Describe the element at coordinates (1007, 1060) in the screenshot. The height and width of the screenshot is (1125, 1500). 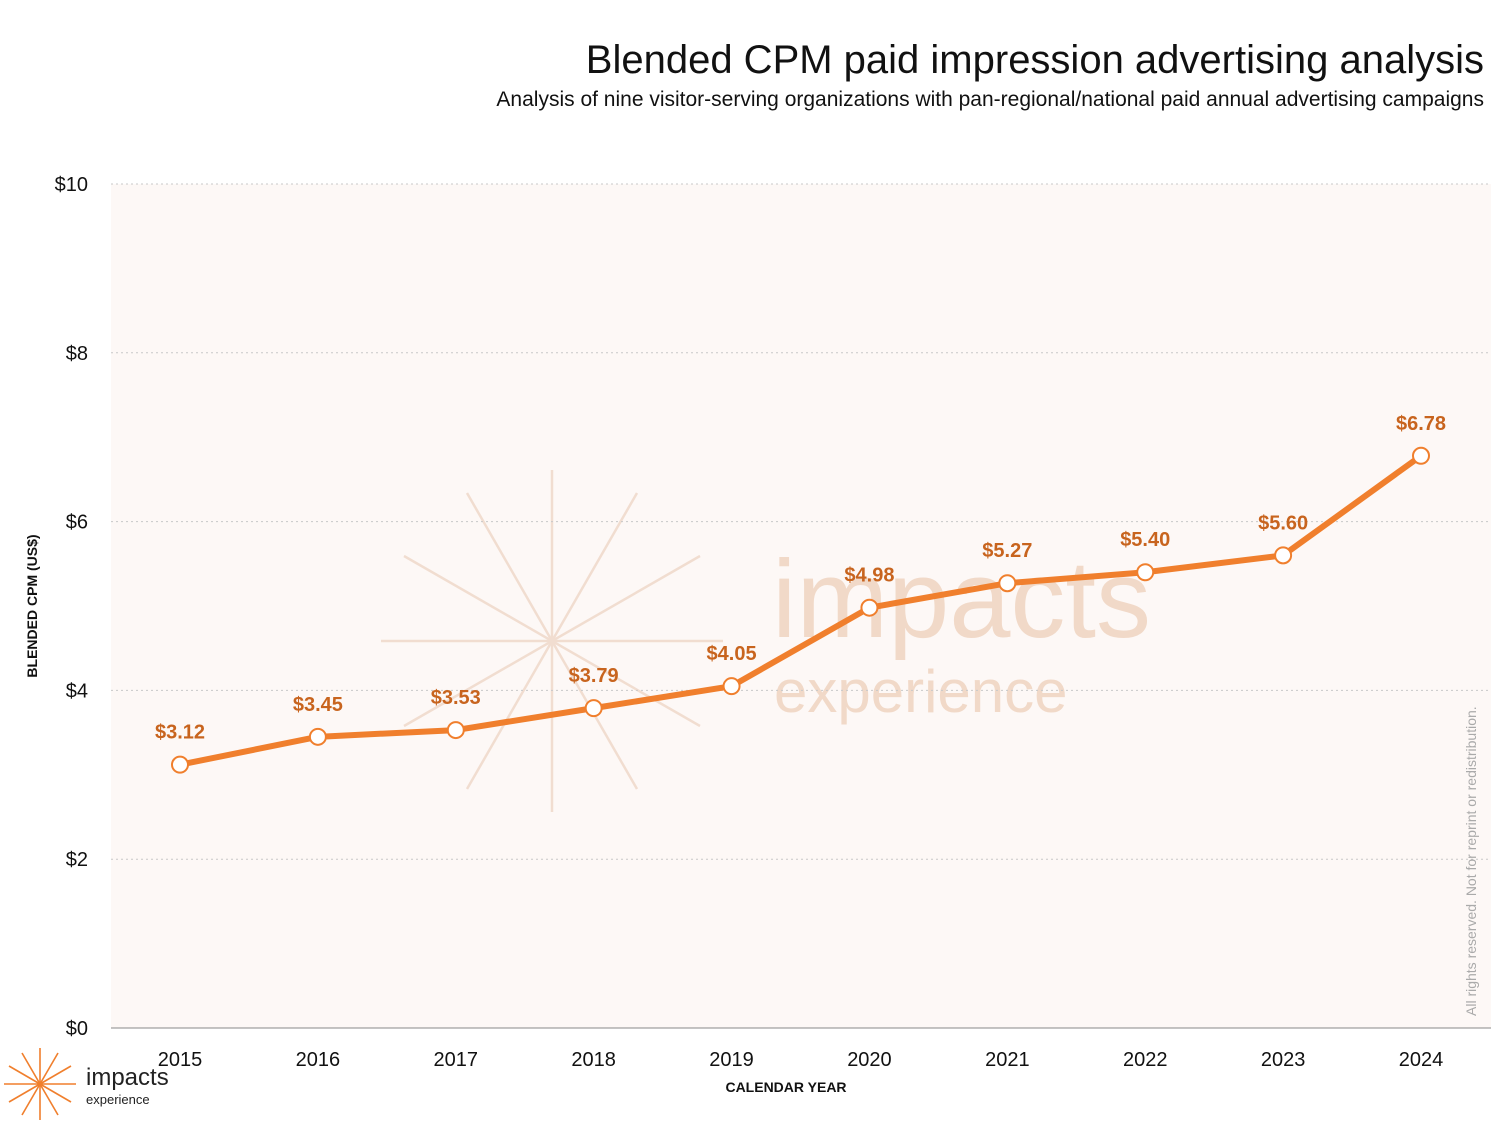
I see `x-tick-label: 2021` at that location.